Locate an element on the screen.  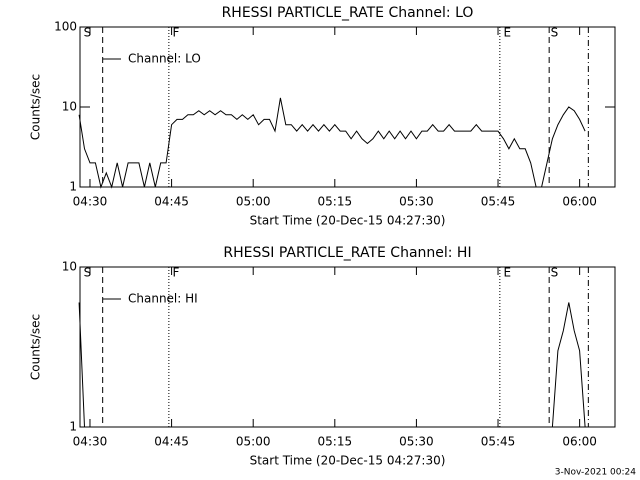
chart-title: RHESSI PARTICLE_RATE Channel: HI is located at coordinates (347, 253).